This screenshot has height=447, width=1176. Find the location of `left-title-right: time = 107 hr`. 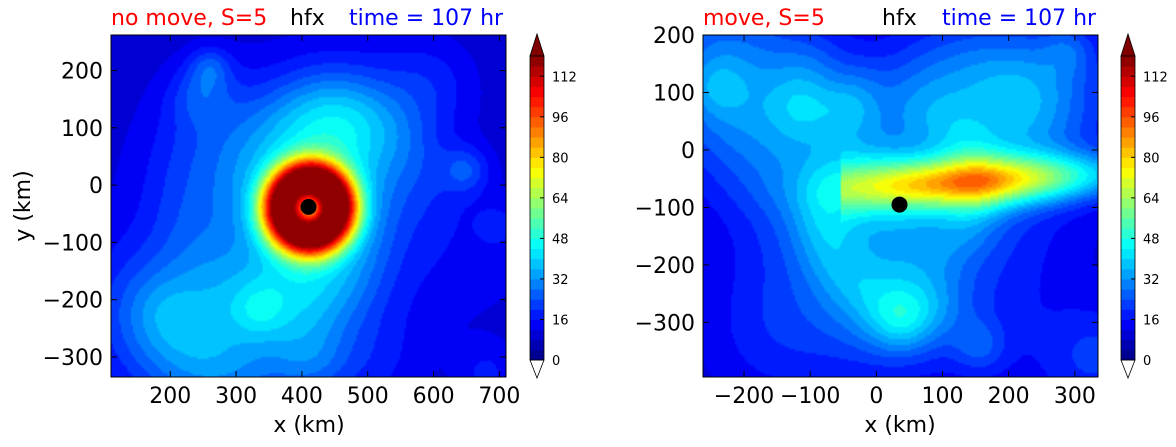

left-title-right: time = 107 hr is located at coordinates (426, 18).